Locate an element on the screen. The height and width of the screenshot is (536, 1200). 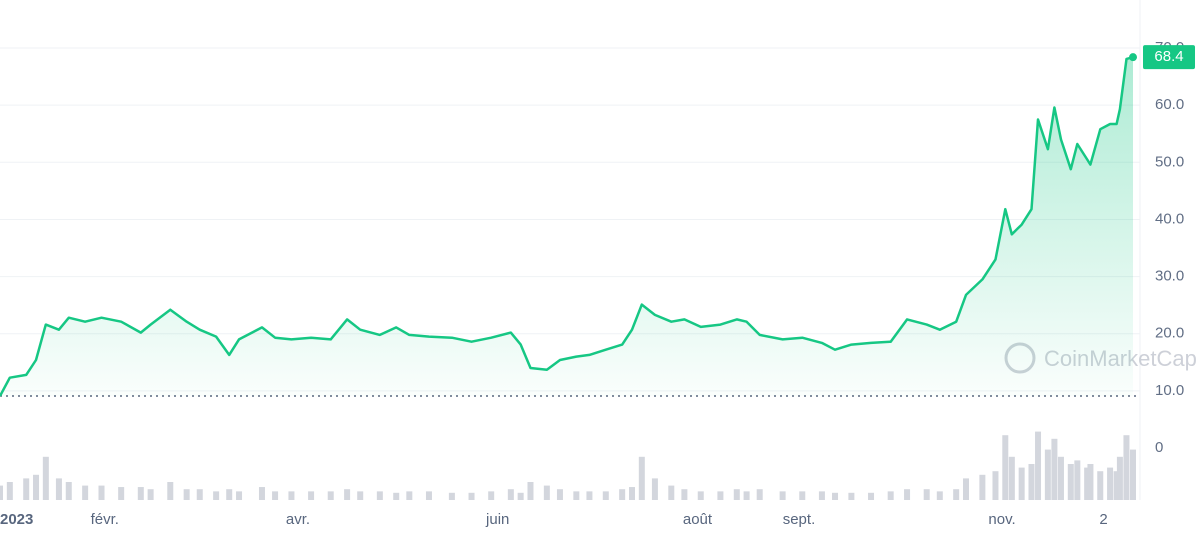
value-badge-label: 68.4 is located at coordinates (1168, 56).